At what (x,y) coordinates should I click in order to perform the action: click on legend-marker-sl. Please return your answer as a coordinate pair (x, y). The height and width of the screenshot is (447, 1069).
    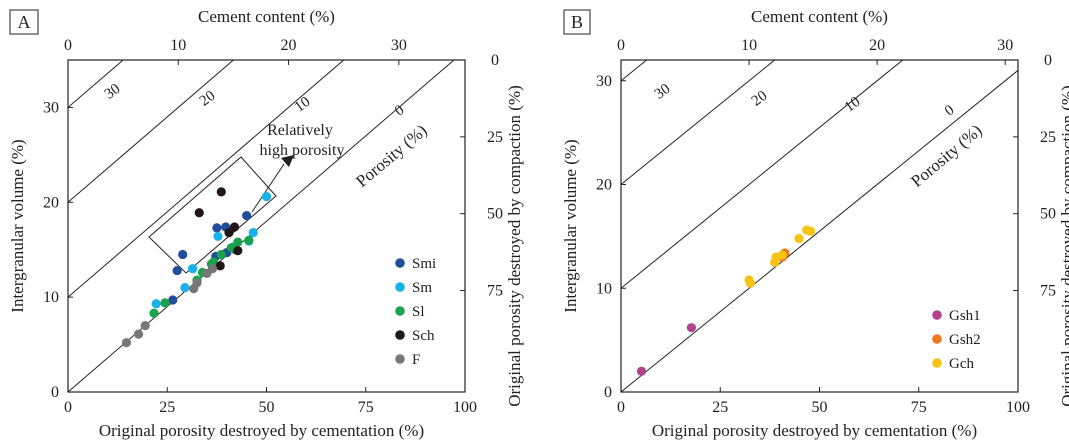
    Looking at the image, I should click on (400, 311).